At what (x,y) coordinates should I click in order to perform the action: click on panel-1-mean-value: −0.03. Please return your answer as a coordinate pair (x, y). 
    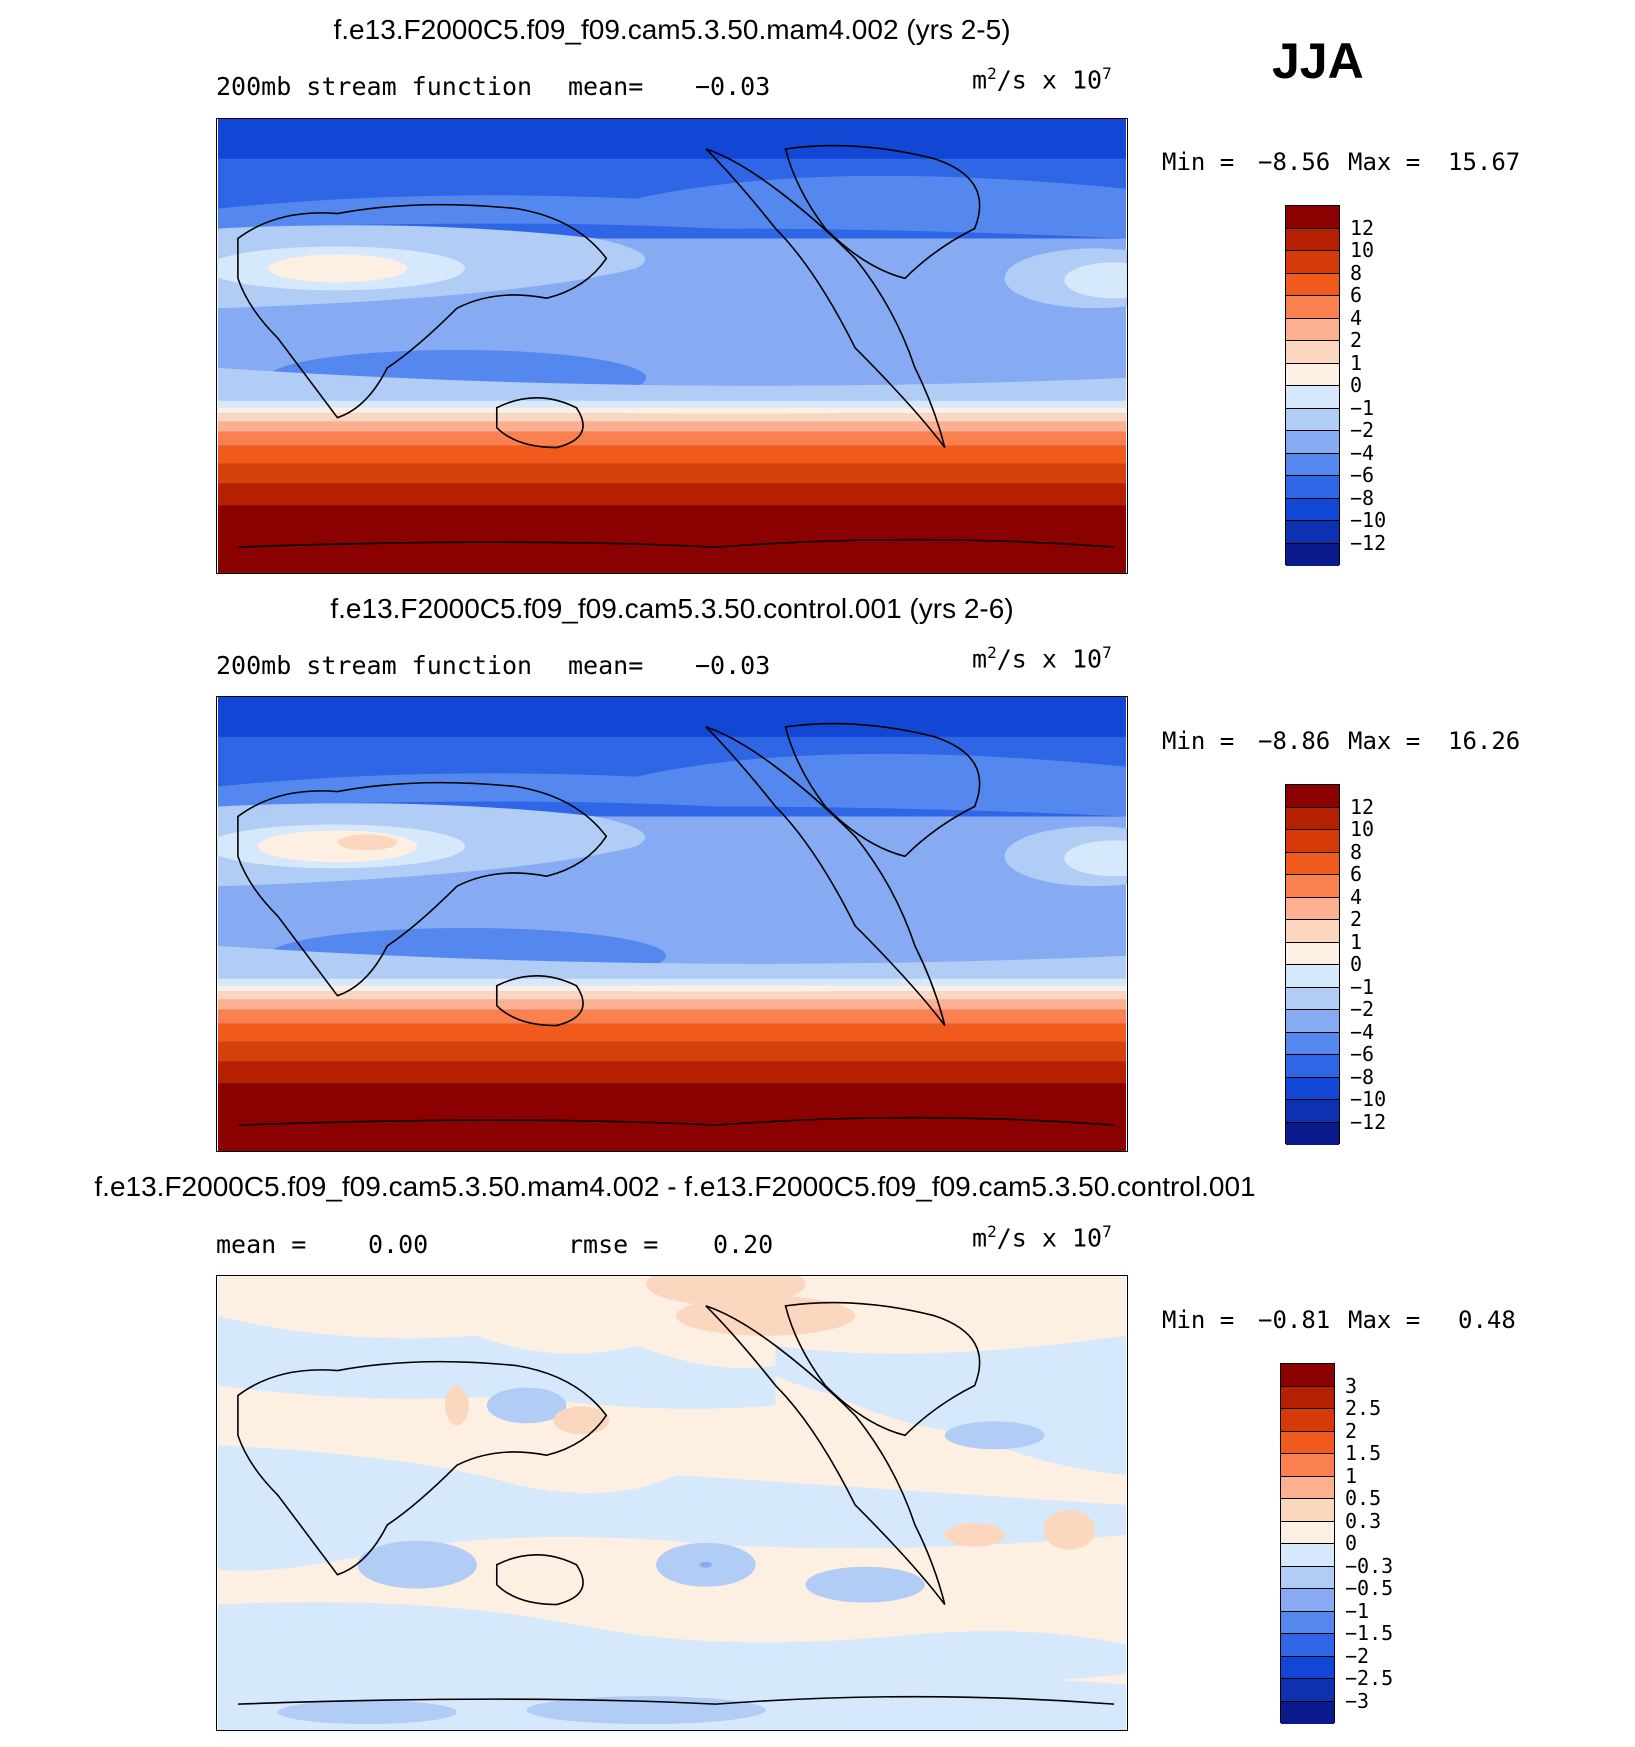
    Looking at the image, I should click on (733, 86).